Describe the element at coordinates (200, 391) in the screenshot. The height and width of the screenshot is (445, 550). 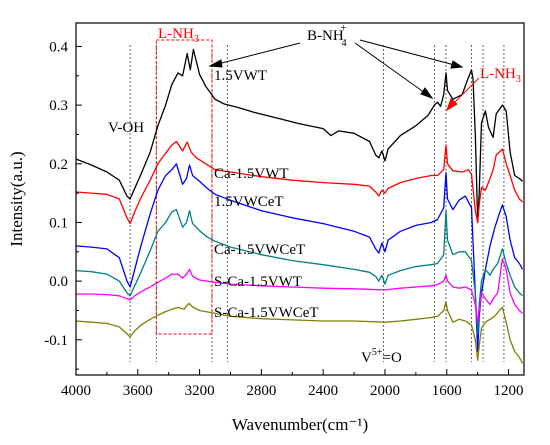
I see `x-tick-label-2: 3200` at that location.